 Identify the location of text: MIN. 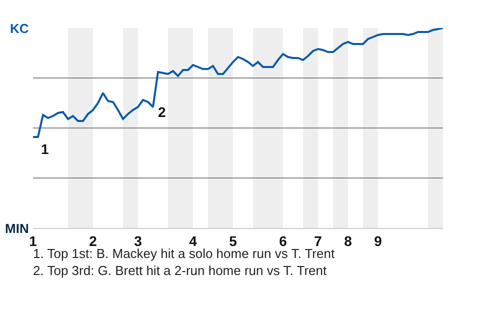
(17, 228).